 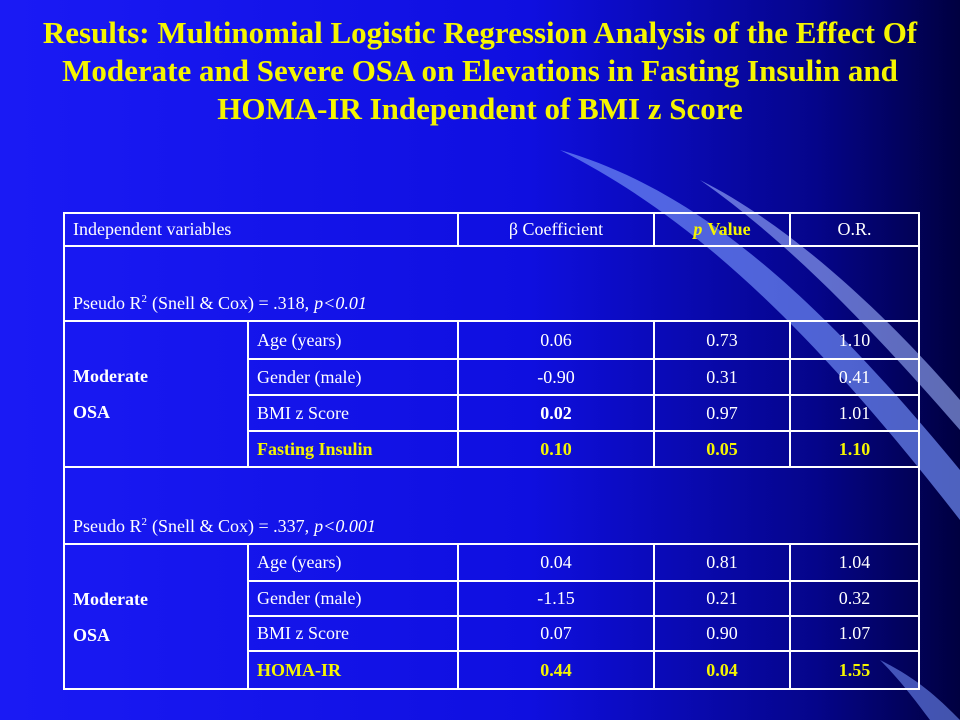 What do you see at coordinates (854, 413) in the screenshot?
I see `value-cell: 1.01` at bounding box center [854, 413].